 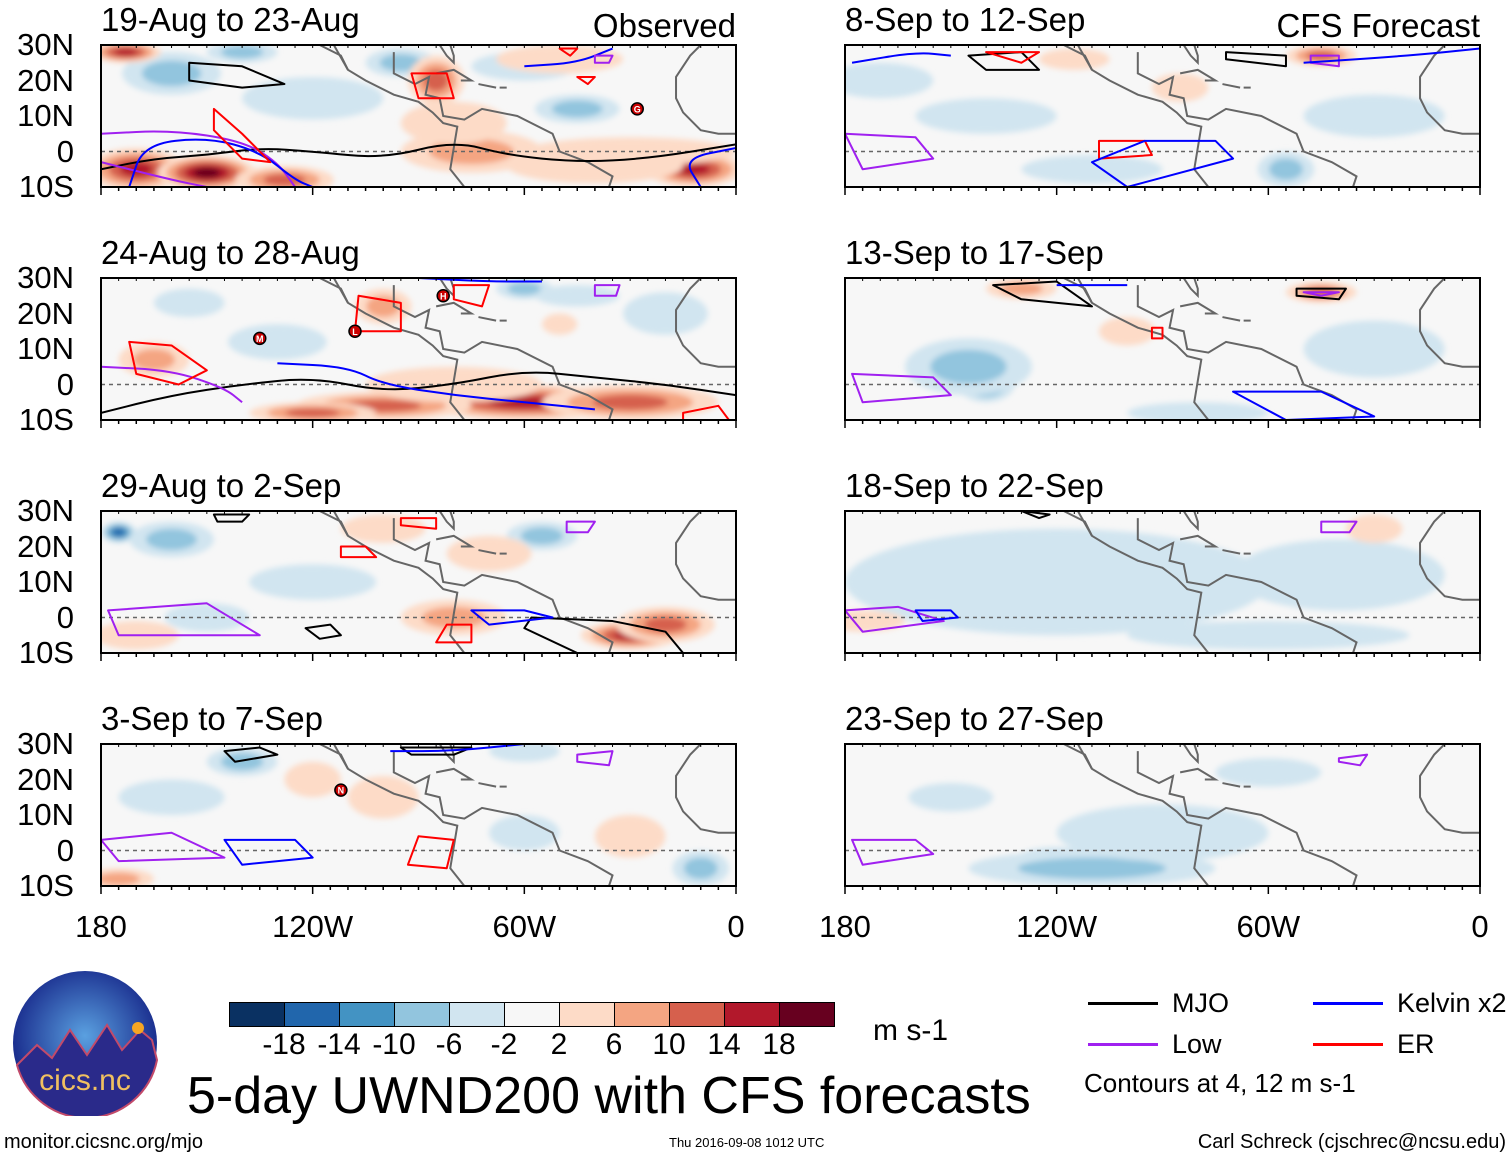 I want to click on panel-title: 13-Sep to 17-Sep, so click(x=974, y=252).